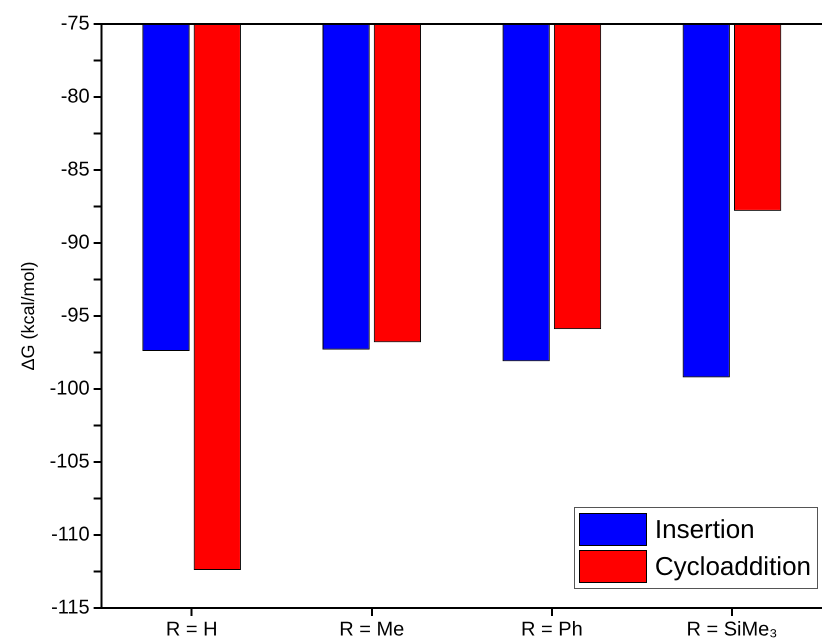 The height and width of the screenshot is (644, 822). What do you see at coordinates (75, 23) in the screenshot?
I see `y-tick-label: -75` at bounding box center [75, 23].